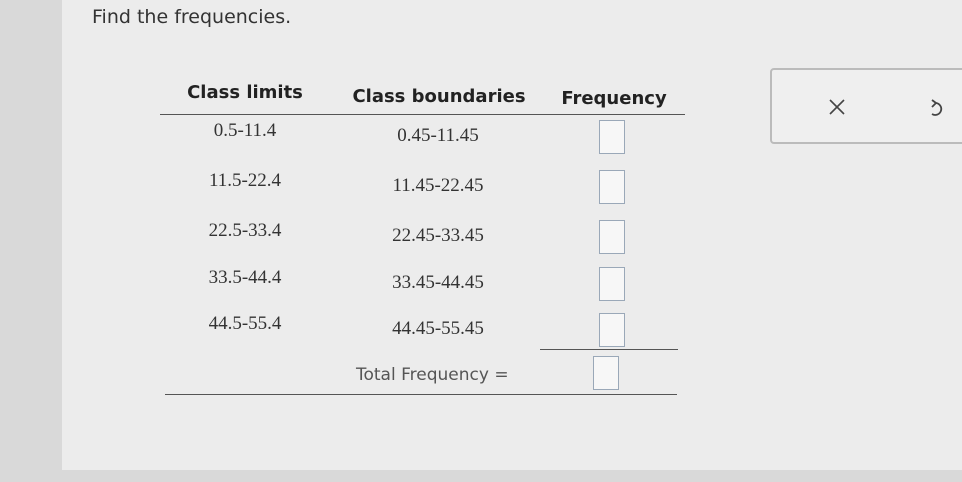 Image resolution: width=962 pixels, height=482 pixels. What do you see at coordinates (609, 349) in the screenshot?
I see `sum-rule` at bounding box center [609, 349].